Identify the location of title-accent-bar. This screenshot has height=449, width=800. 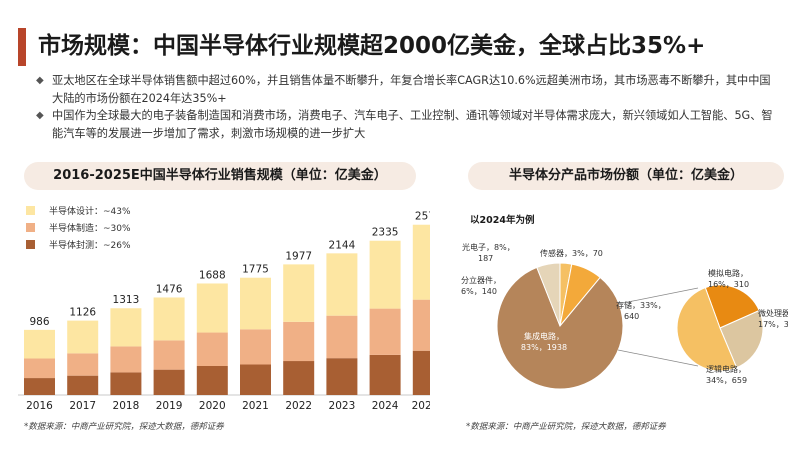
(22, 47).